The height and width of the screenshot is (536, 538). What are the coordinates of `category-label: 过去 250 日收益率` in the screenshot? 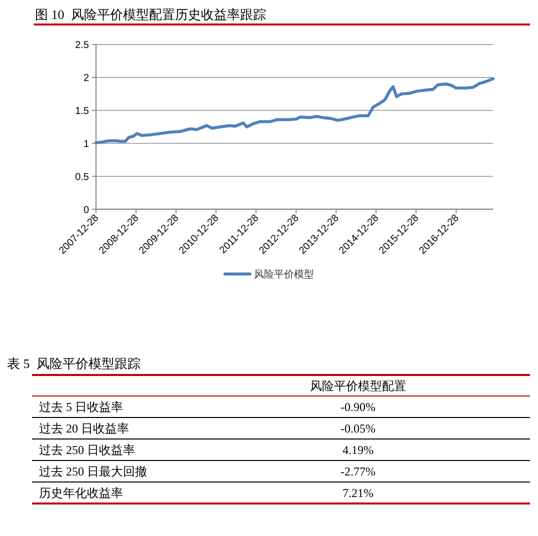 It's located at (87, 450).